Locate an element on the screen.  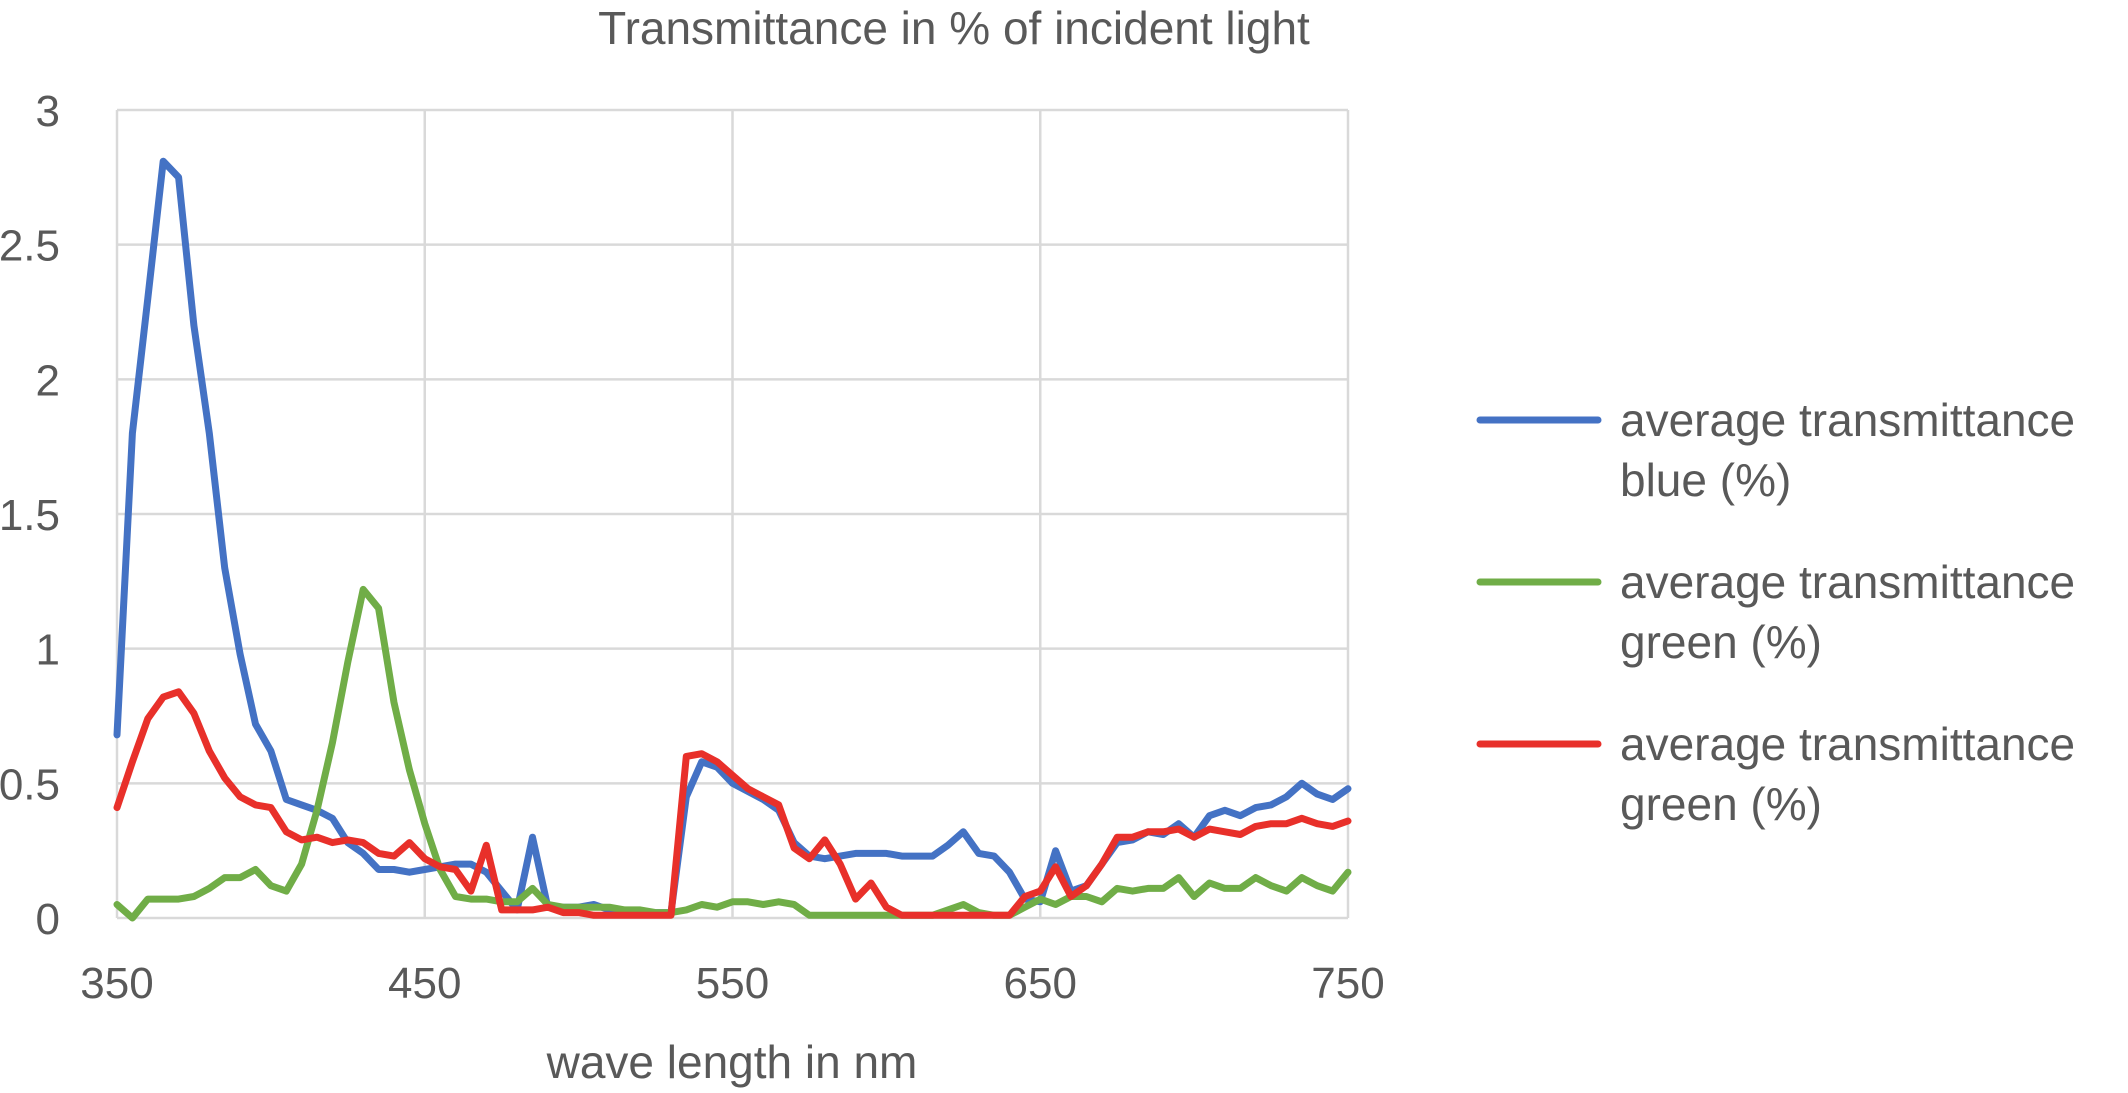
y-tick-label: 1 is located at coordinates (48, 650).